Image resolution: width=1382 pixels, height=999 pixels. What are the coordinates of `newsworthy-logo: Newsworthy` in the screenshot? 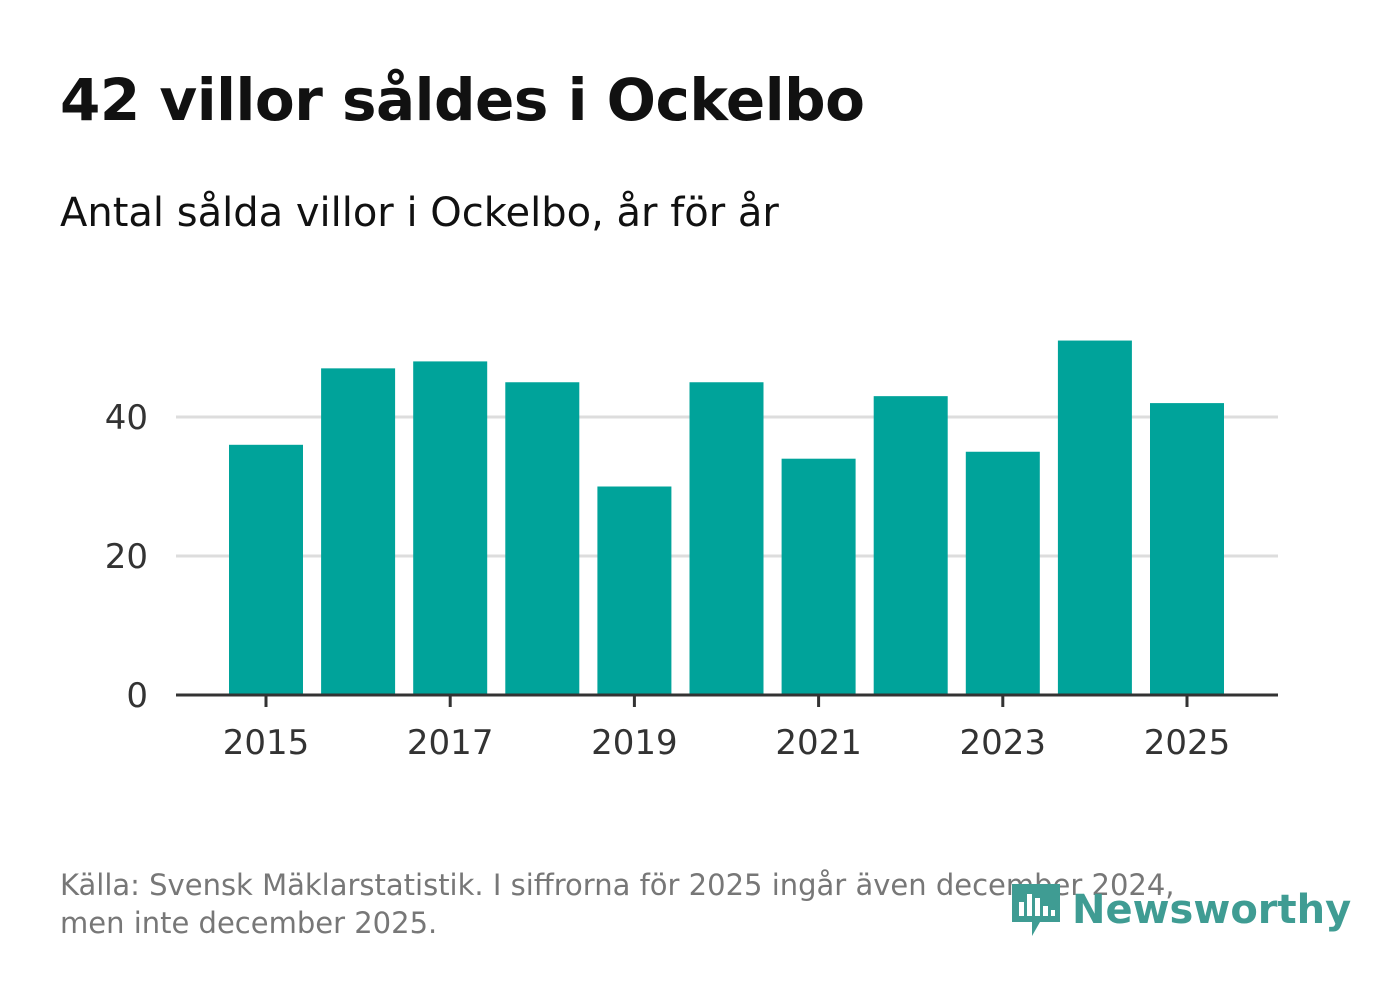 It's located at (1180, 910).